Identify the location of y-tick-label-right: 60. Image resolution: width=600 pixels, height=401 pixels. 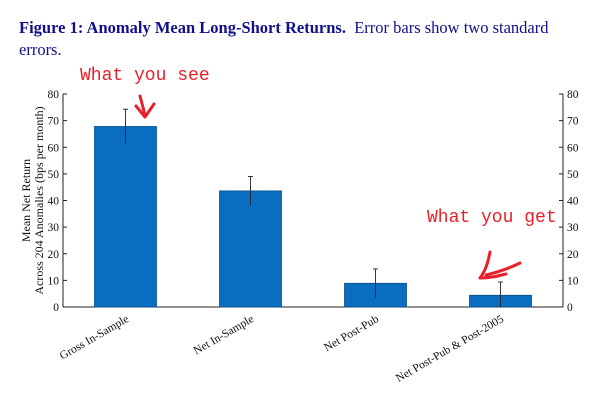
(573, 148).